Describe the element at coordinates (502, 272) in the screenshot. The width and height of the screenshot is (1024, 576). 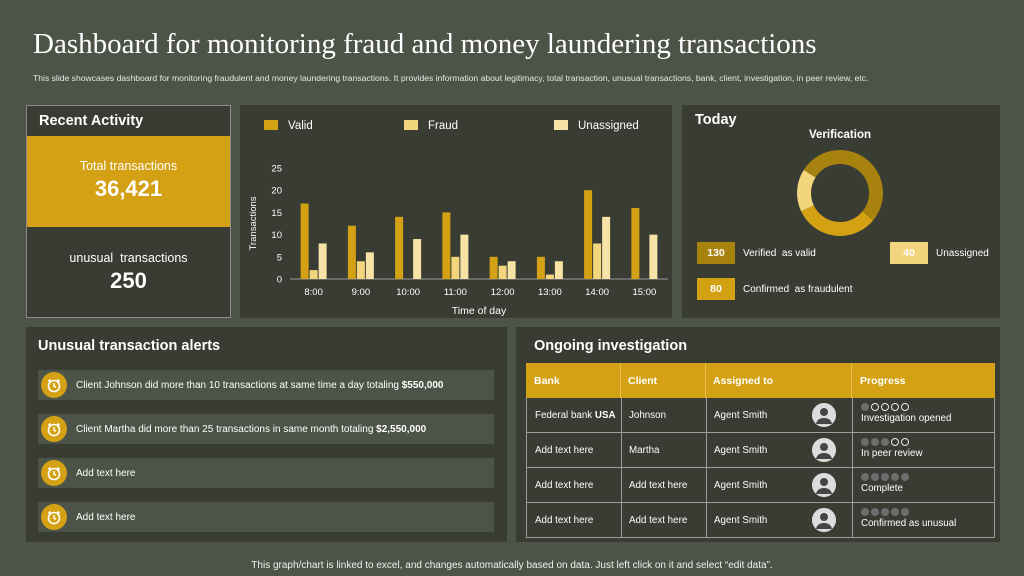
I see `bar-fraud-12:00` at that location.